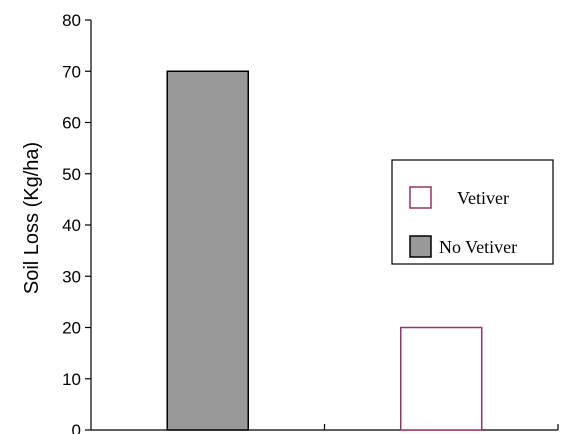  I want to click on y-tick-label-20: 20, so click(71, 328).